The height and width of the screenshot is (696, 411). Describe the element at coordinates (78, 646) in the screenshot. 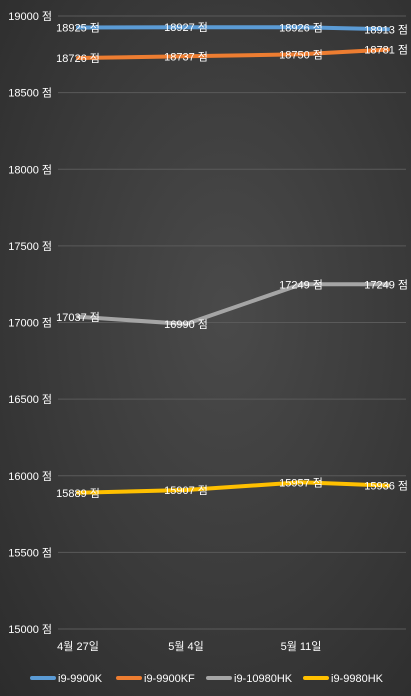

I see `x-tick-label: 4월 27일` at that location.